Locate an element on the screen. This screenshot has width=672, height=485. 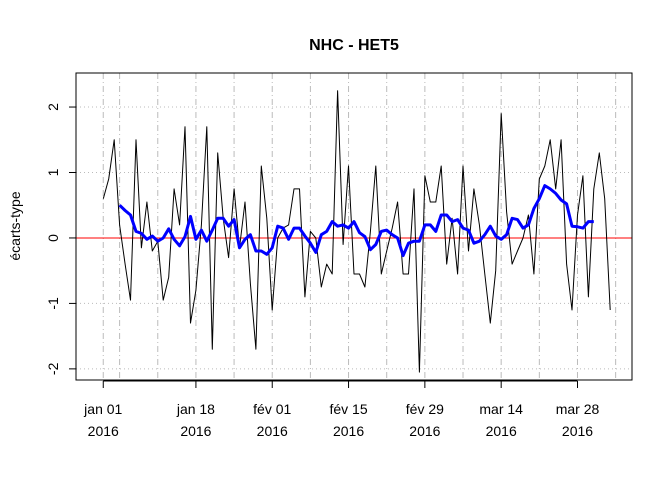
y-axis-label: écarts-type is located at coordinates (15, 225).